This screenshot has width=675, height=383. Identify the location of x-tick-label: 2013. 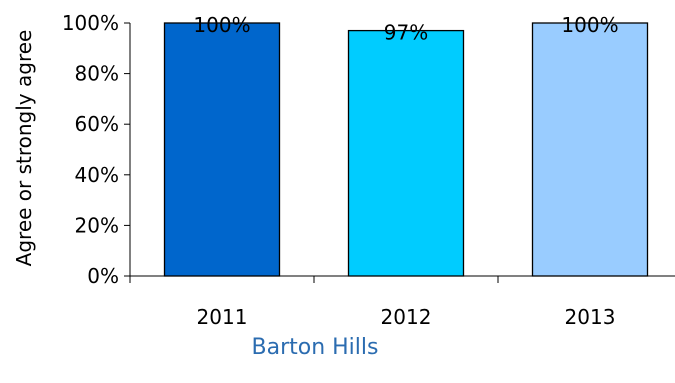
(590, 317).